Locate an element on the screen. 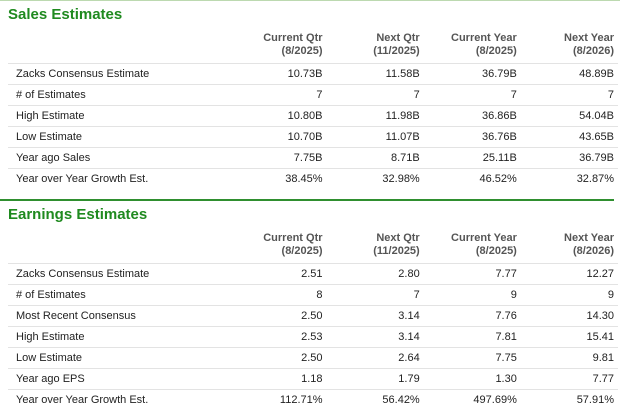 The image size is (620, 416). value-cell: 7.76 is located at coordinates (472, 316).